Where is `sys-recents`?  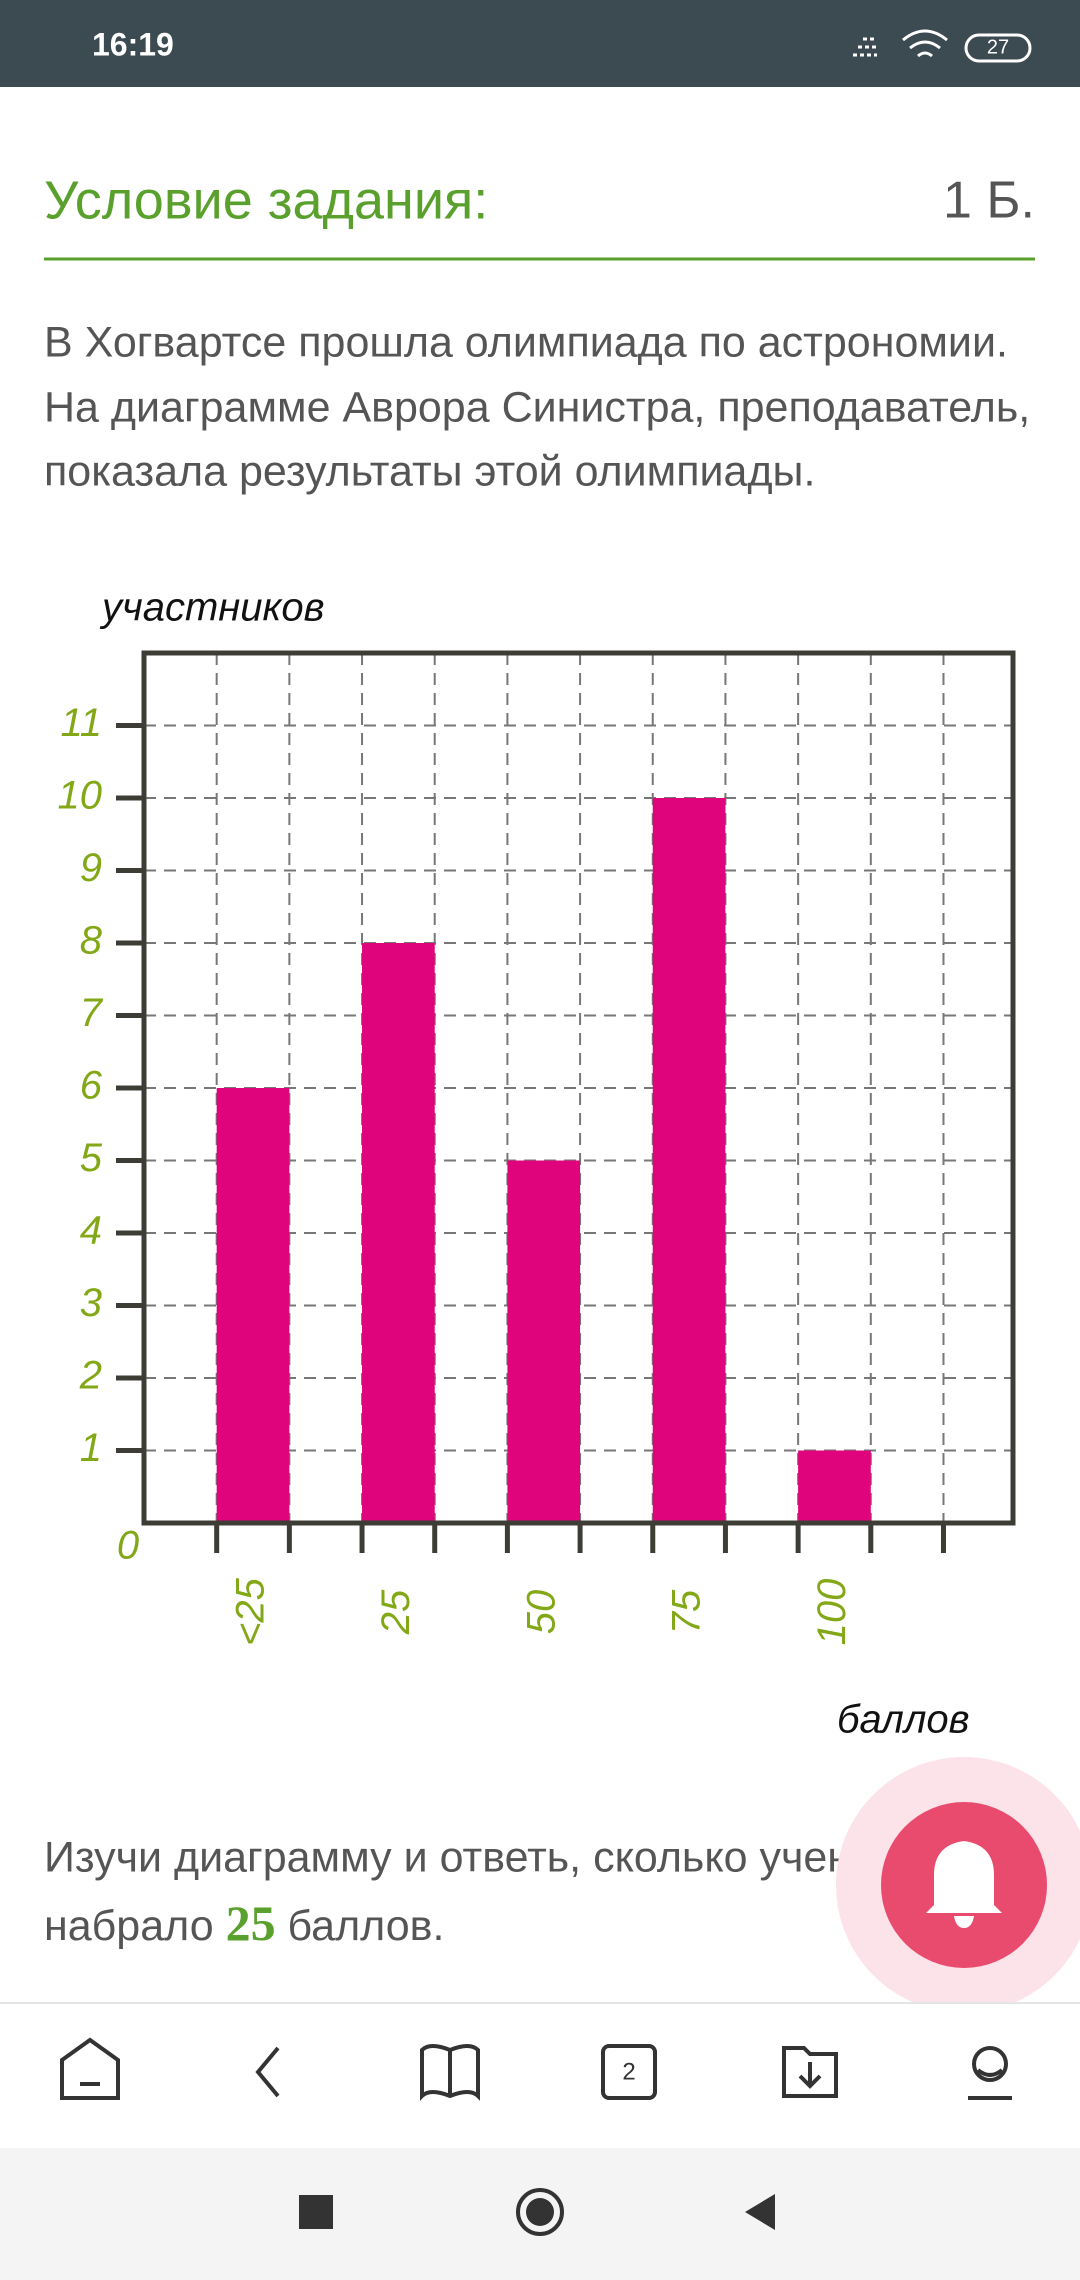
sys-recents is located at coordinates (316, 2212).